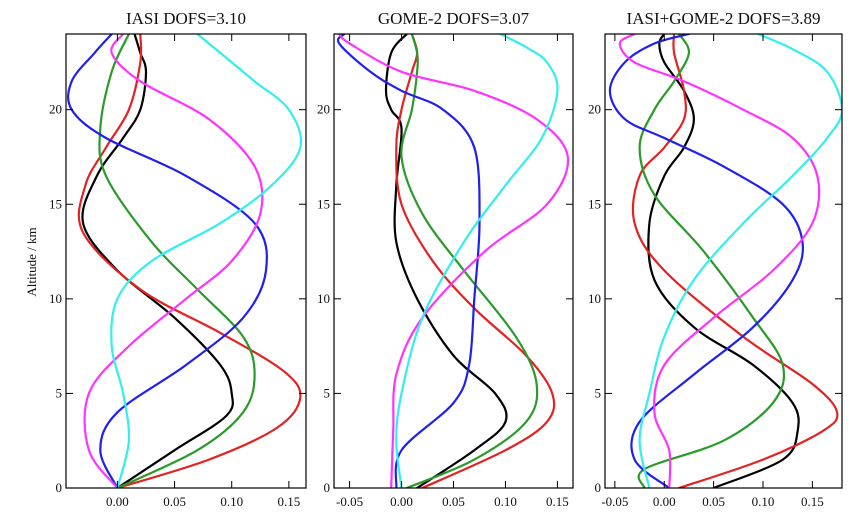 This screenshot has height=518, width=860. Describe the element at coordinates (186, 18) in the screenshot. I see `panel-title: IASI DOFS=3.10` at that location.